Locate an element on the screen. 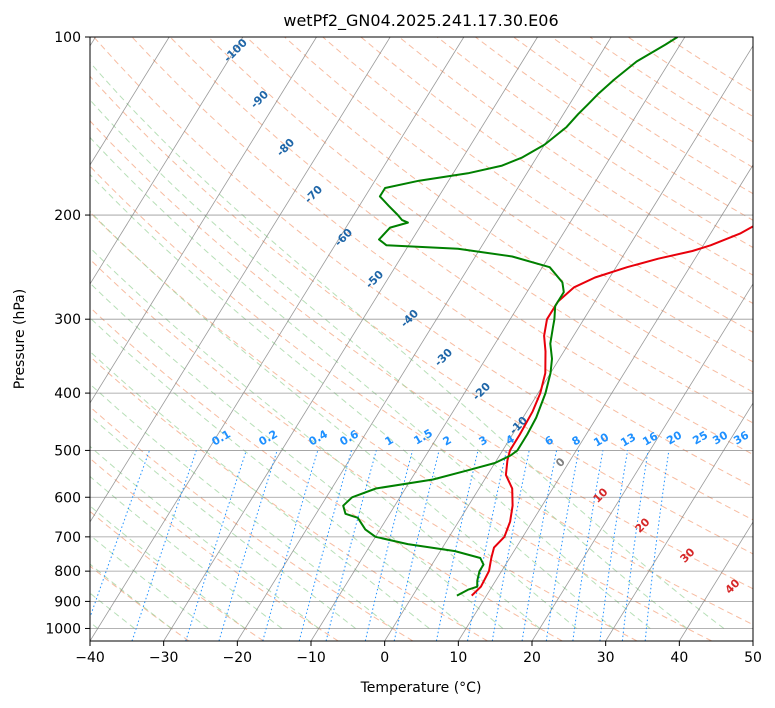 The image size is (775, 708). x-tick-label: 50 is located at coordinates (753, 658).